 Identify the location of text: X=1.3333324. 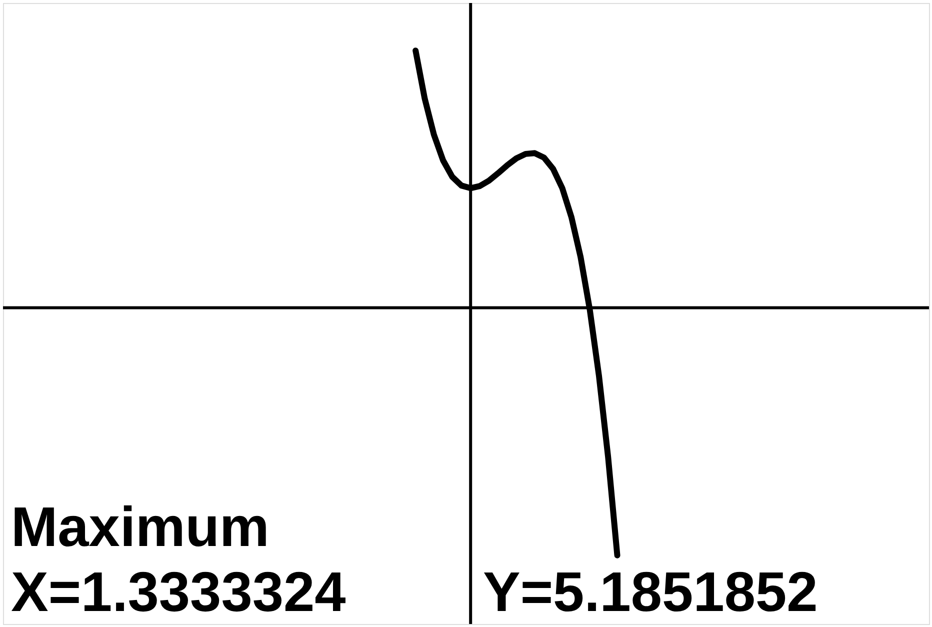
(178, 591).